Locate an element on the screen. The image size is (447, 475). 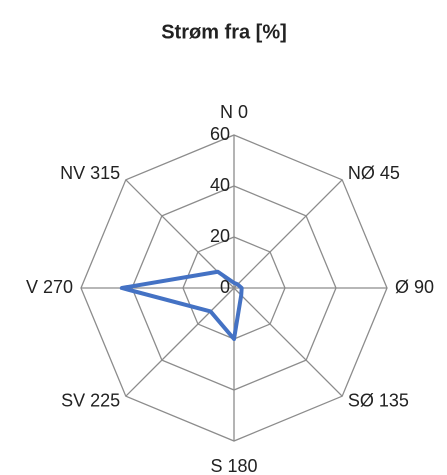
category-label: SØ 135 is located at coordinates (378, 401).